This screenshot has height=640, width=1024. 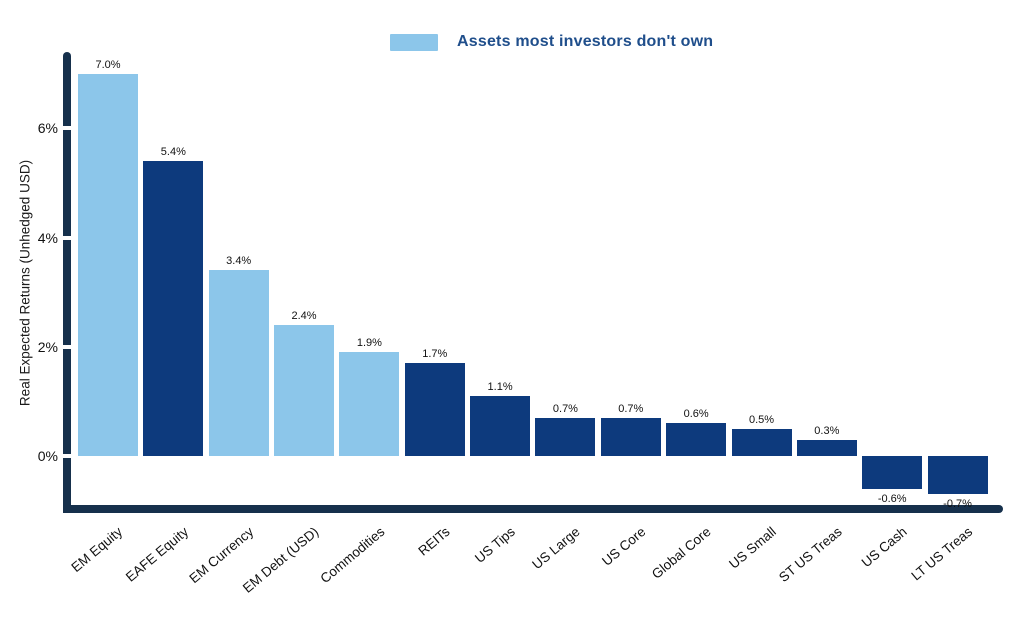 I want to click on x-axis-label: Global Core, so click(x=681, y=553).